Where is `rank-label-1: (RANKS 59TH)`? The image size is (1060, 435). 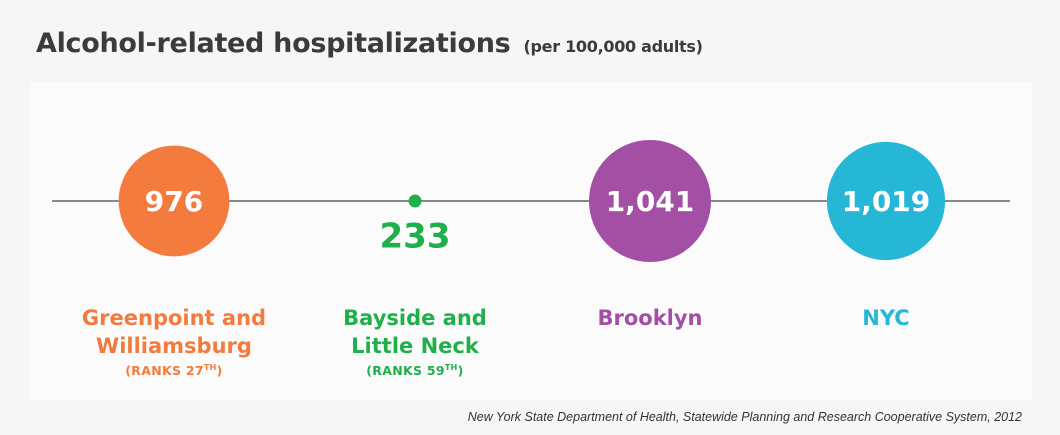 rank-label-1: (RANKS 59TH) is located at coordinates (415, 371).